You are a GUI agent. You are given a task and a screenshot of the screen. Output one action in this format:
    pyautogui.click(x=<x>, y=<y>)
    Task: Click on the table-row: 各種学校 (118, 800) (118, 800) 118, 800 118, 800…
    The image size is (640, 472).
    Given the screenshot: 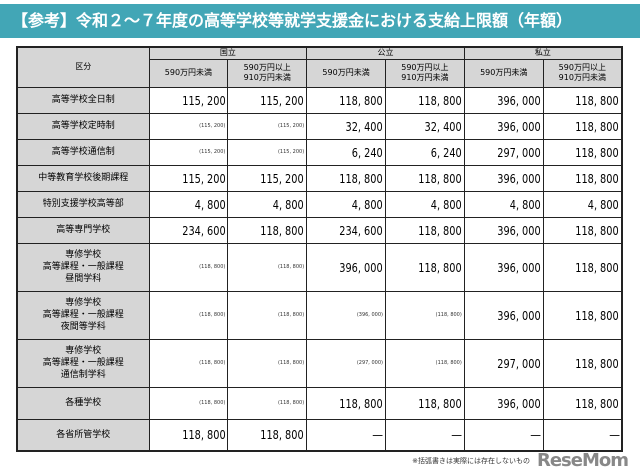 What is the action you would take?
    pyautogui.click(x=319, y=403)
    